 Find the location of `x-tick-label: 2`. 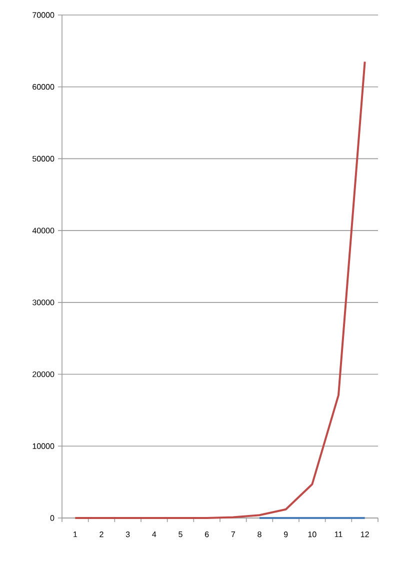

x-tick-label: 2 is located at coordinates (102, 535).